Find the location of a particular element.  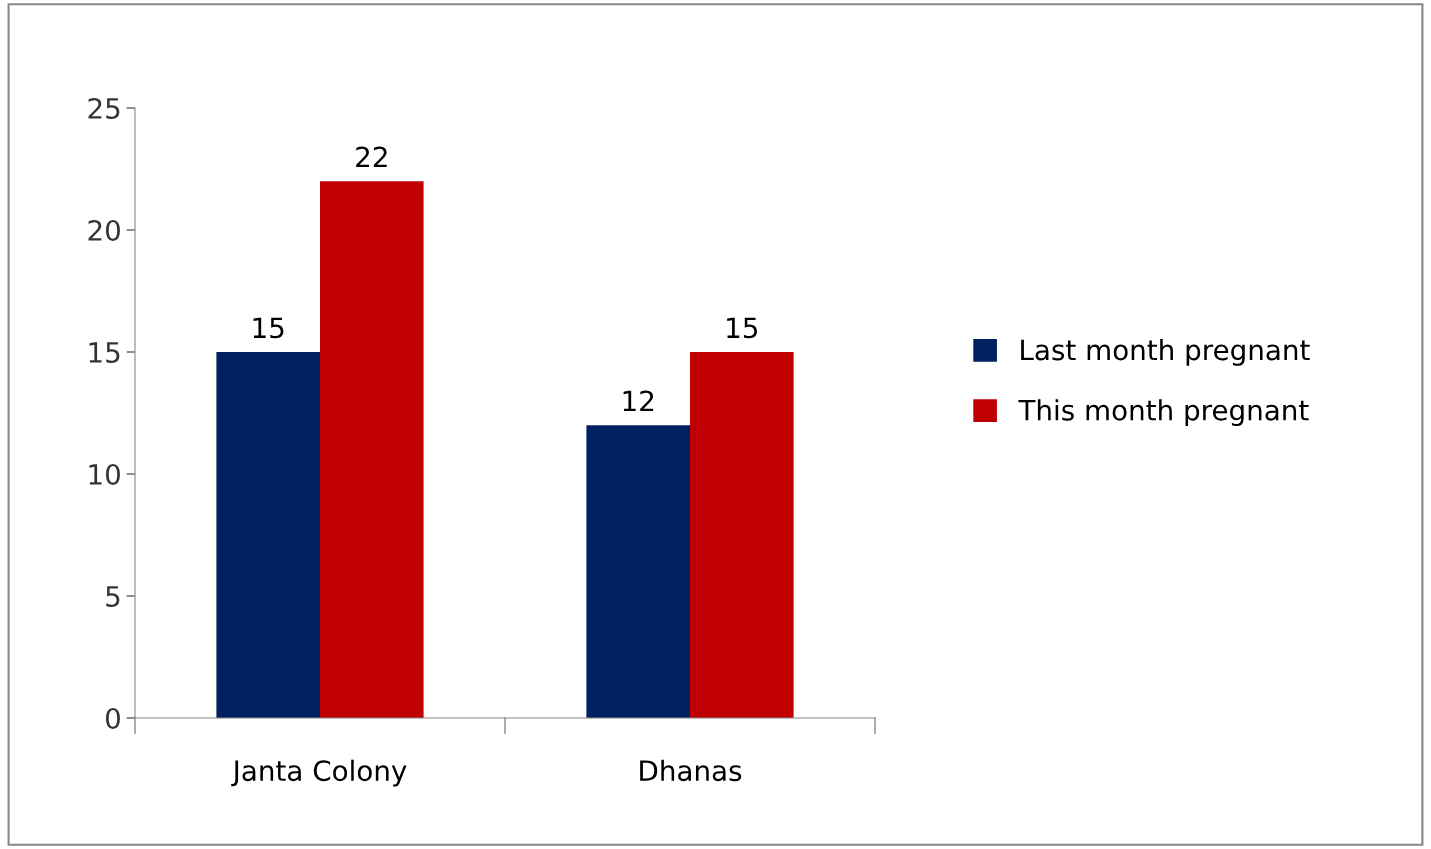

legend-label: This month pregnant is located at coordinates (1163, 413).